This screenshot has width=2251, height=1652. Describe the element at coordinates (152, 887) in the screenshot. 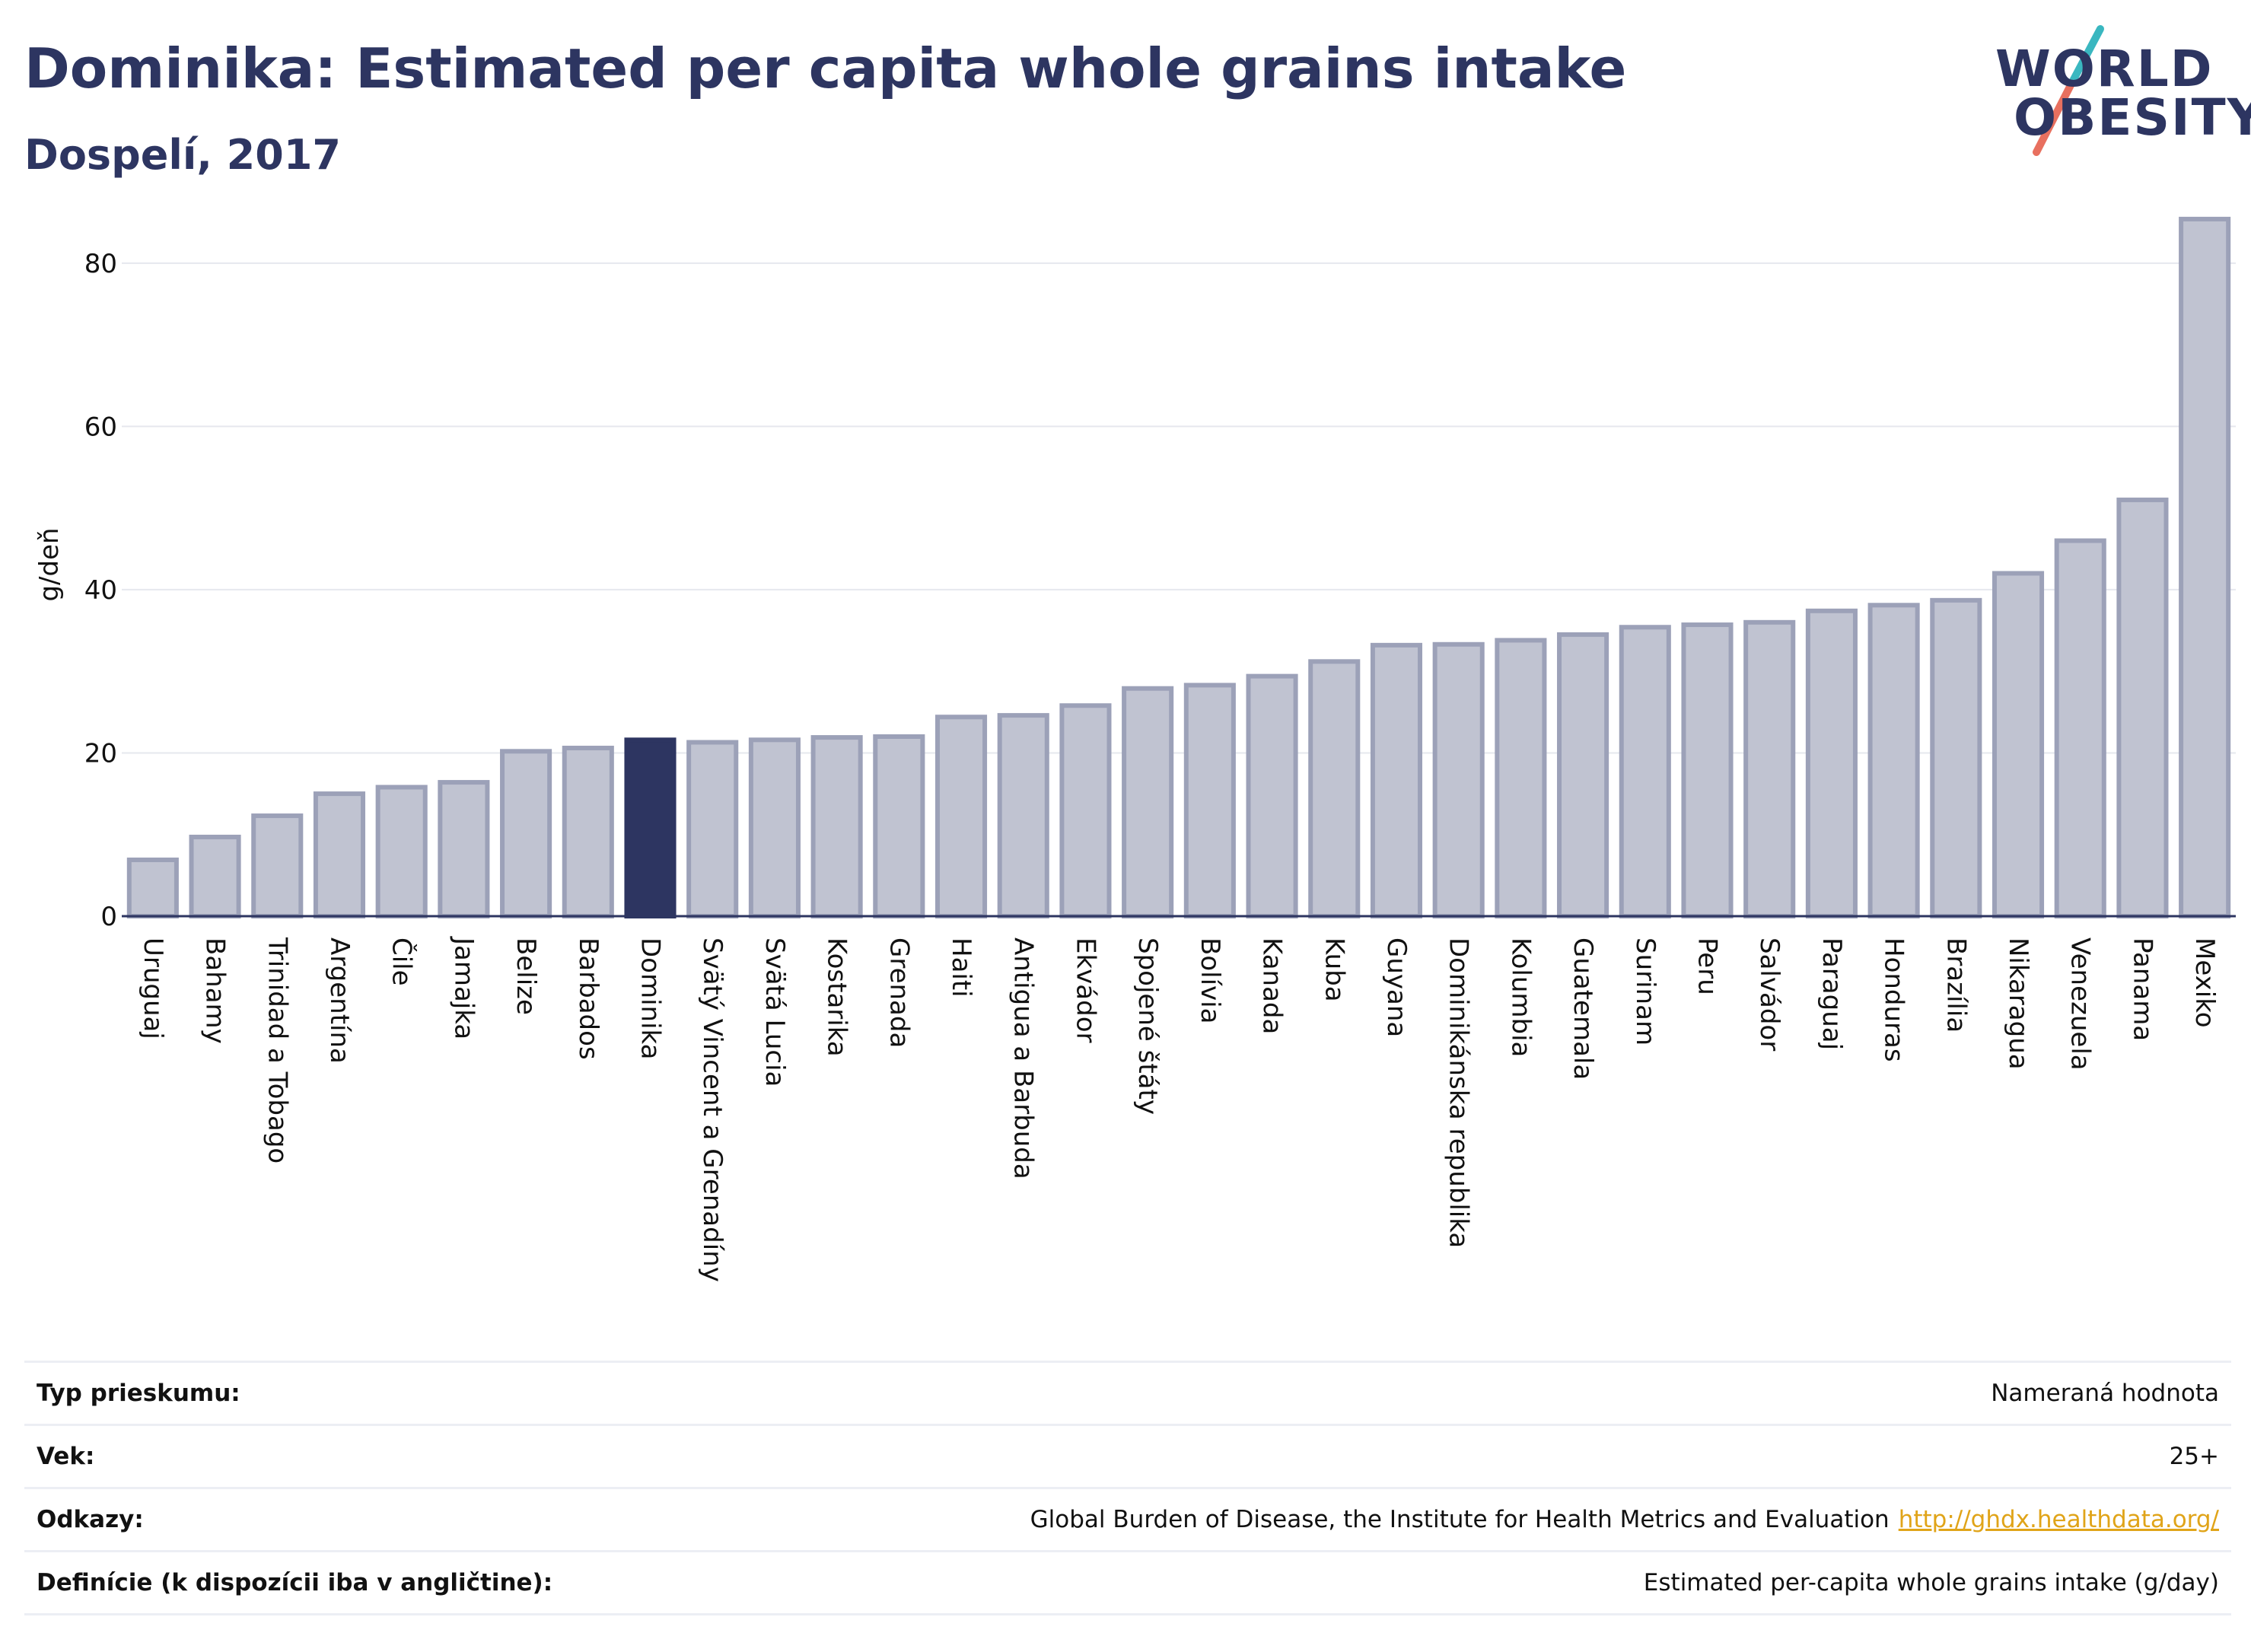

I see `bar-uruguaj` at that location.